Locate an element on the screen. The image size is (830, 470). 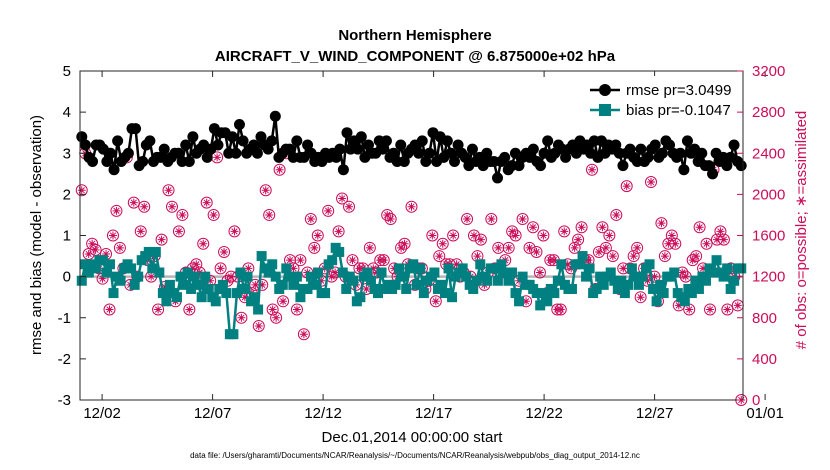
legend-rmse-label: rmse pr=3.0499 is located at coordinates (678, 90).